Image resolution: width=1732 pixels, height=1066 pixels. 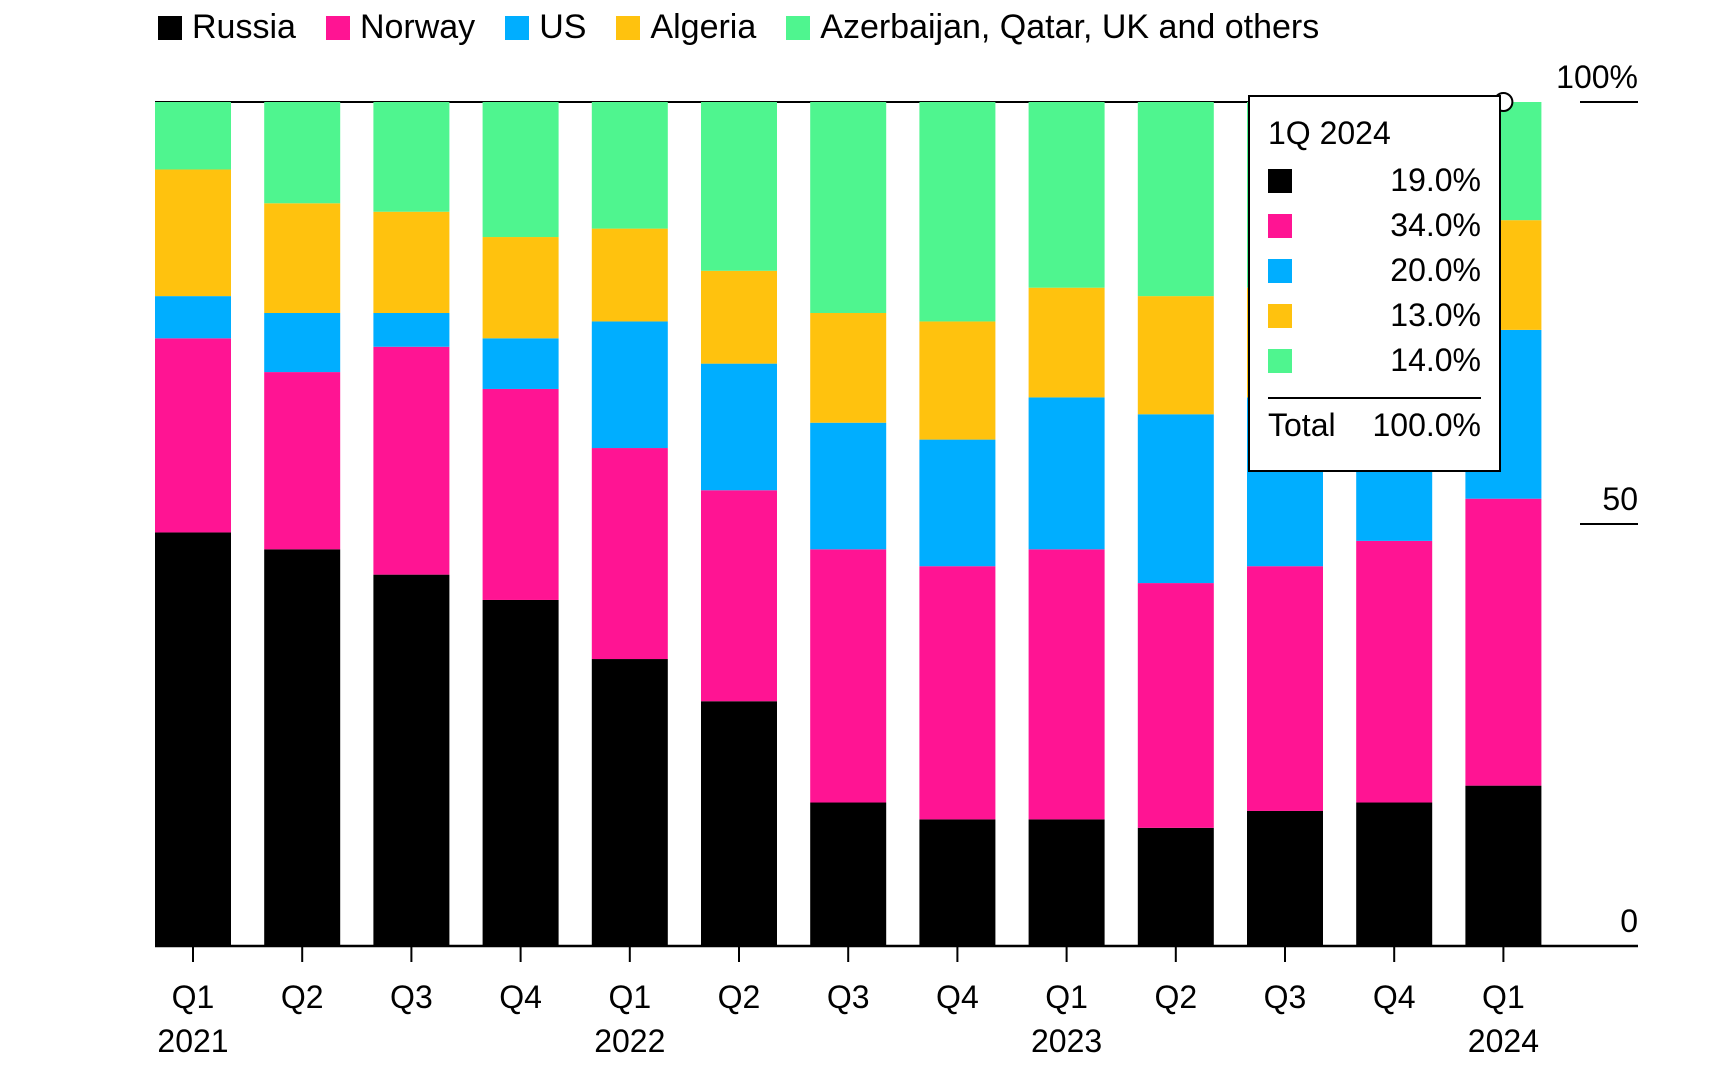 I want to click on y-tick-label: 100%, so click(x=1597, y=77).